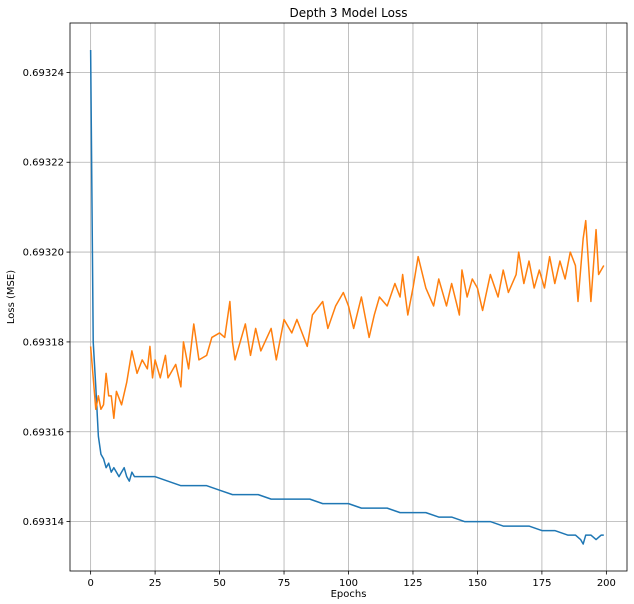 The height and width of the screenshot is (604, 634). Describe the element at coordinates (348, 583) in the screenshot. I see `x-tick-label: 100` at that location.